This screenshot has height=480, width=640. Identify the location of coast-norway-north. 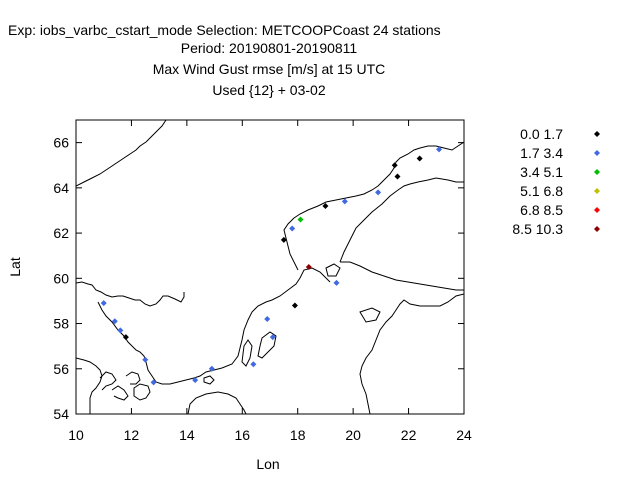
(121, 153).